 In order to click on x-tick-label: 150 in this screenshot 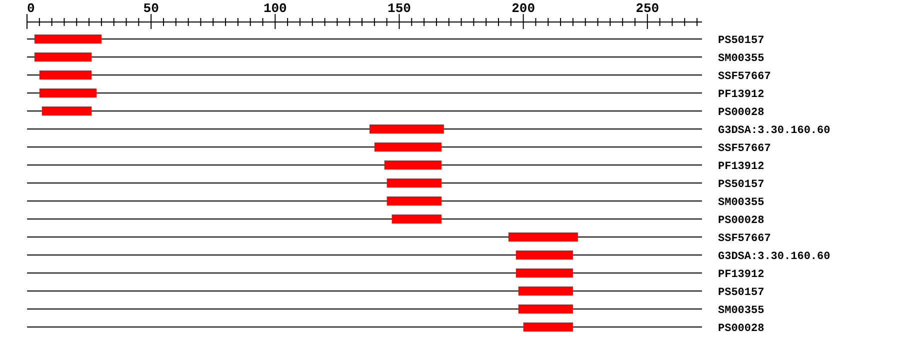, I will do `click(400, 8)`.